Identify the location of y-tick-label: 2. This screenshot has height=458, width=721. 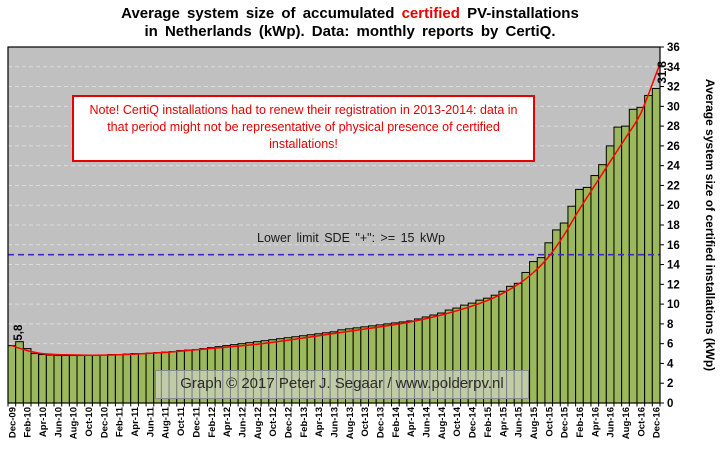
(670, 384).